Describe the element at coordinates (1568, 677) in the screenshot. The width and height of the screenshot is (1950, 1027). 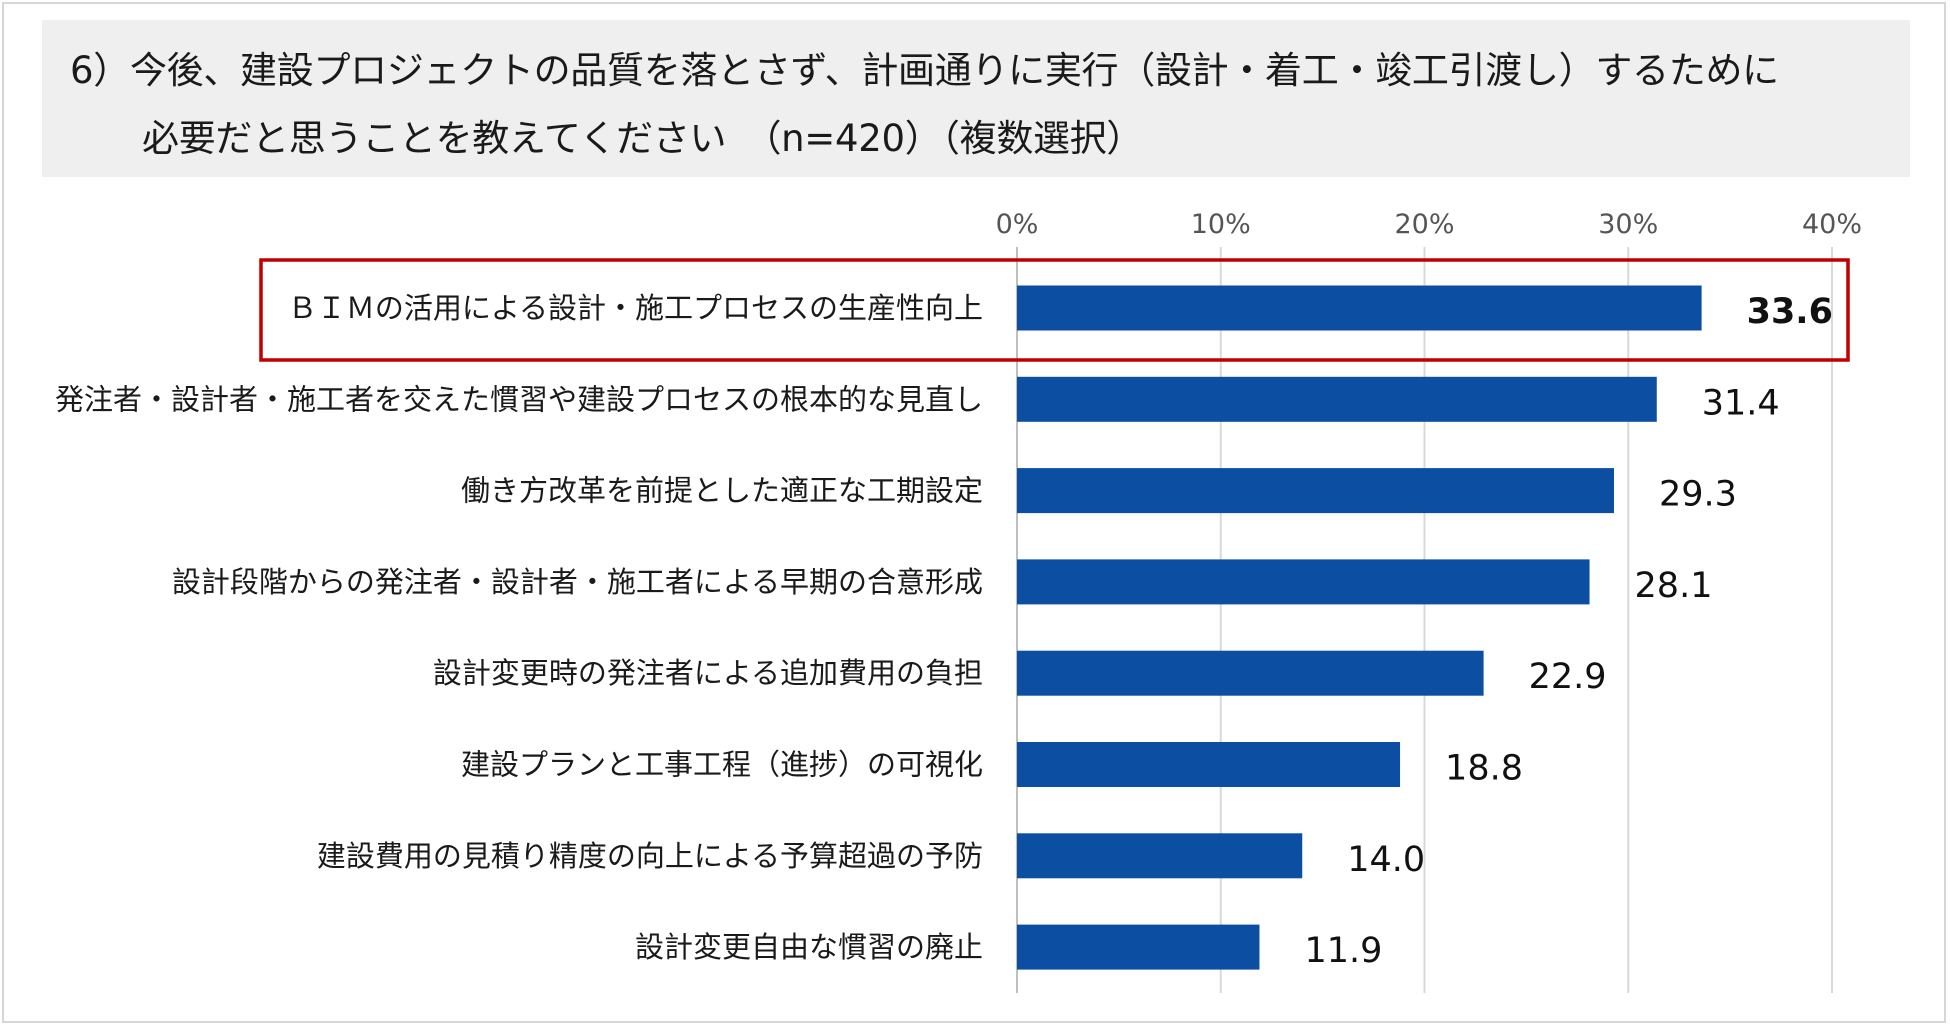
I see `value-label-5: 22.9` at that location.